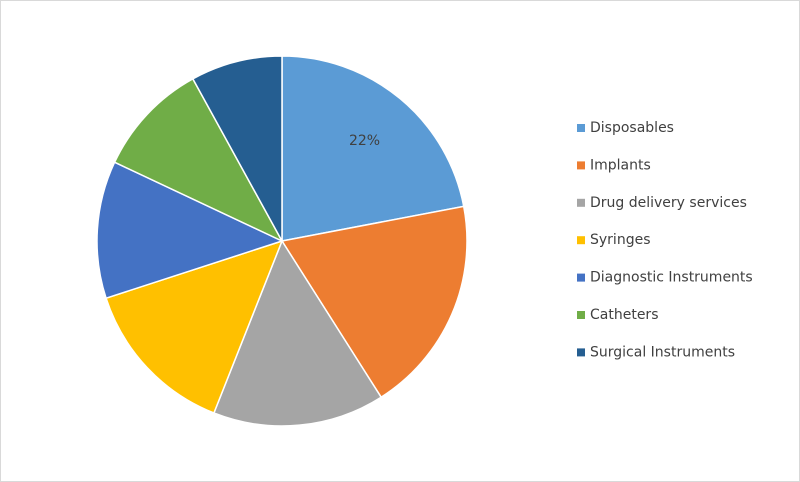 The image size is (800, 482). Describe the element at coordinates (620, 165) in the screenshot. I see `legend-label: Implants` at that location.